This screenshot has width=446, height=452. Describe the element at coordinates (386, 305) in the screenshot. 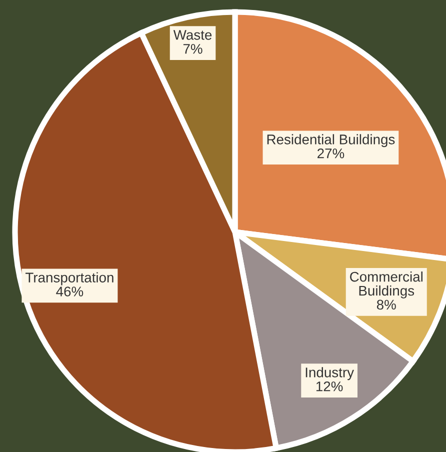

I see `data-label: 8%` at that location.